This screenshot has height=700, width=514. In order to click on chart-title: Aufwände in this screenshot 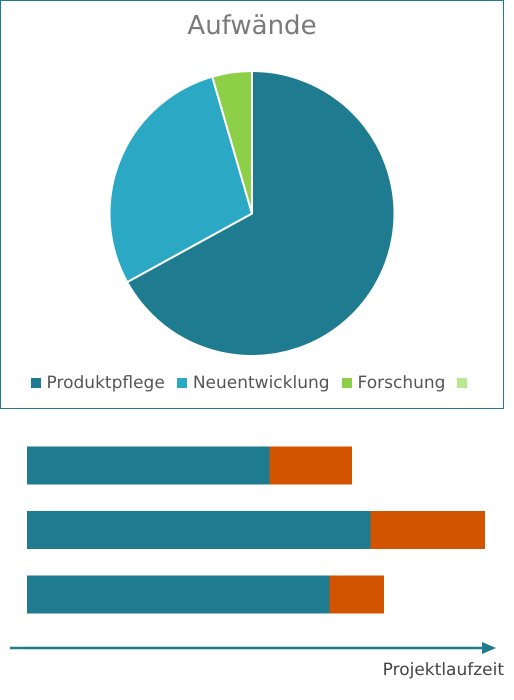, I will do `click(252, 25)`.